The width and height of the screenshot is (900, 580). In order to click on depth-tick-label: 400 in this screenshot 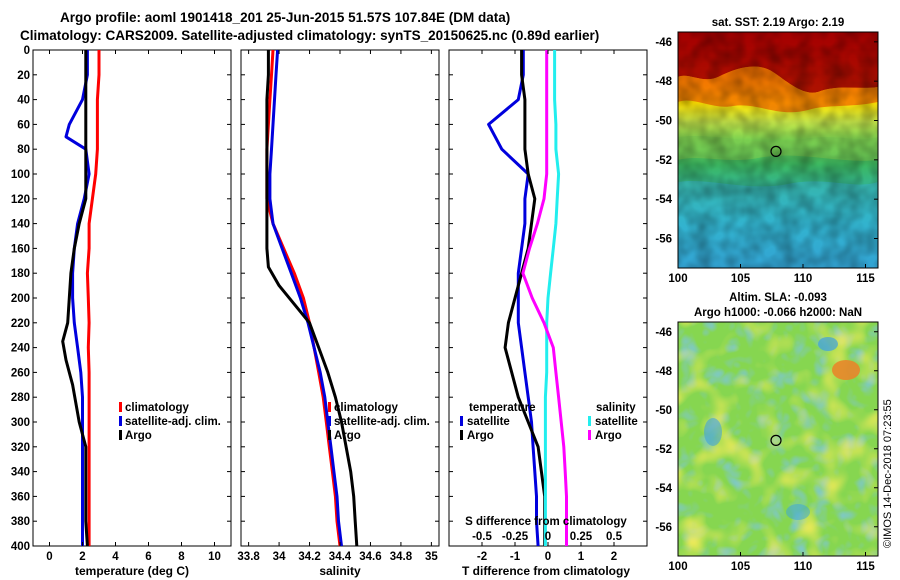, I will do `click(20, 547)`.